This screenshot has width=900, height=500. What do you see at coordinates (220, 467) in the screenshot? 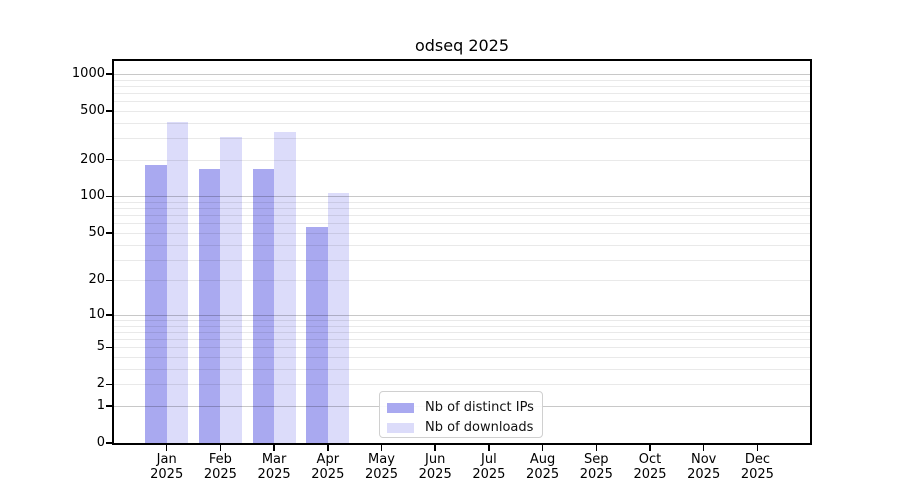
I see `x-tick-label-feb: Feb 2025` at bounding box center [220, 467].